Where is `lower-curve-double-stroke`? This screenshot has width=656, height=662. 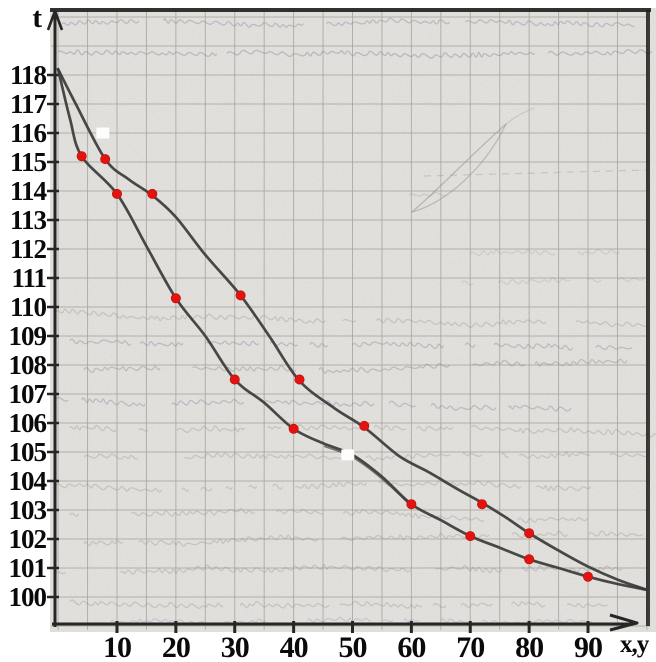
lower-curve-double-stroke is located at coordinates (368, 476).